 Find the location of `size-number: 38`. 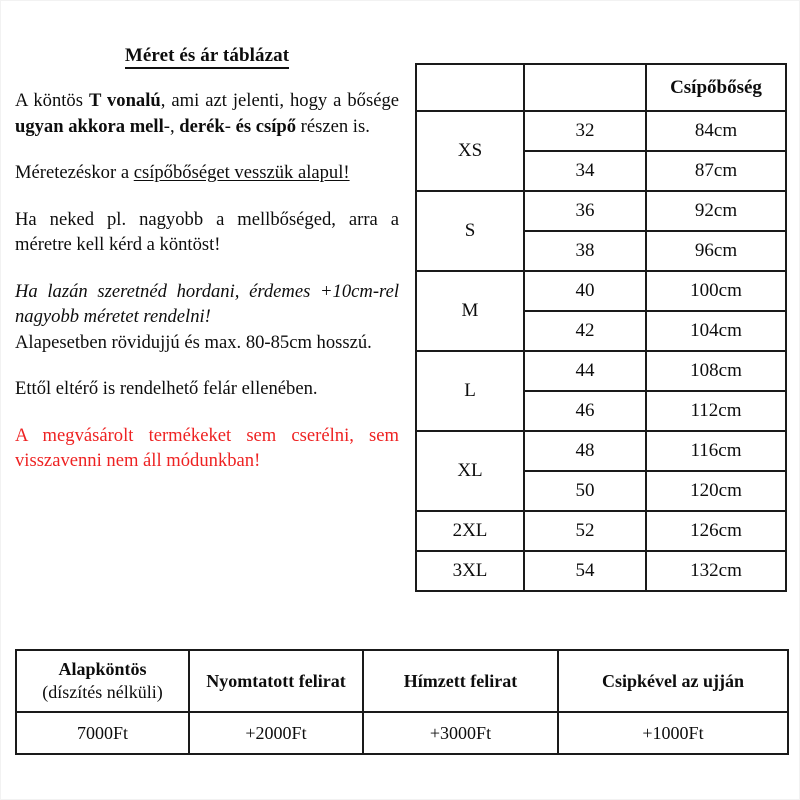

size-number: 38 is located at coordinates (585, 251).